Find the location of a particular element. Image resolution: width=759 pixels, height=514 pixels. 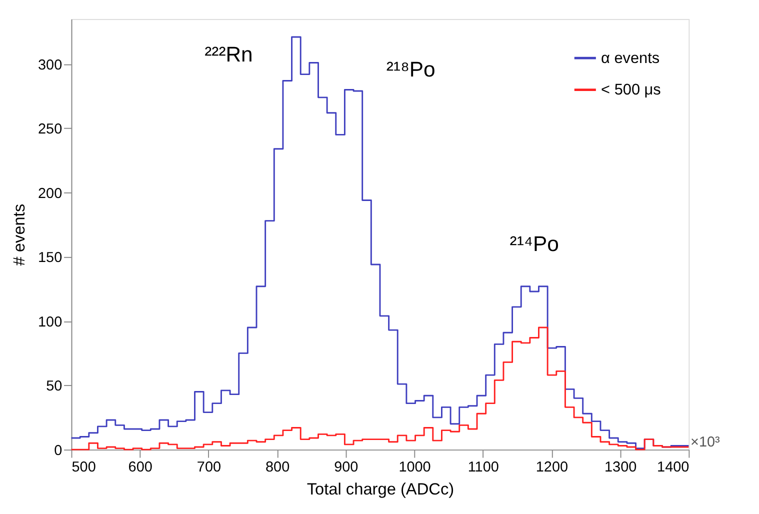

y-tick-label: 150 is located at coordinates (50, 258).